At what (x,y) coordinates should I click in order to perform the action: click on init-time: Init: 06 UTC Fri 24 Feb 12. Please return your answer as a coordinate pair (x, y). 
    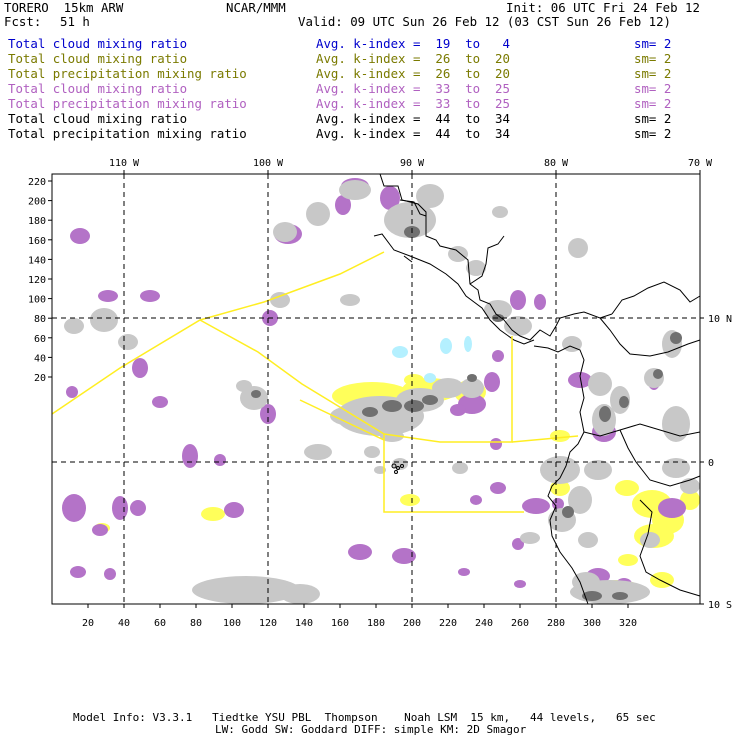
    Looking at the image, I should click on (603, 7).